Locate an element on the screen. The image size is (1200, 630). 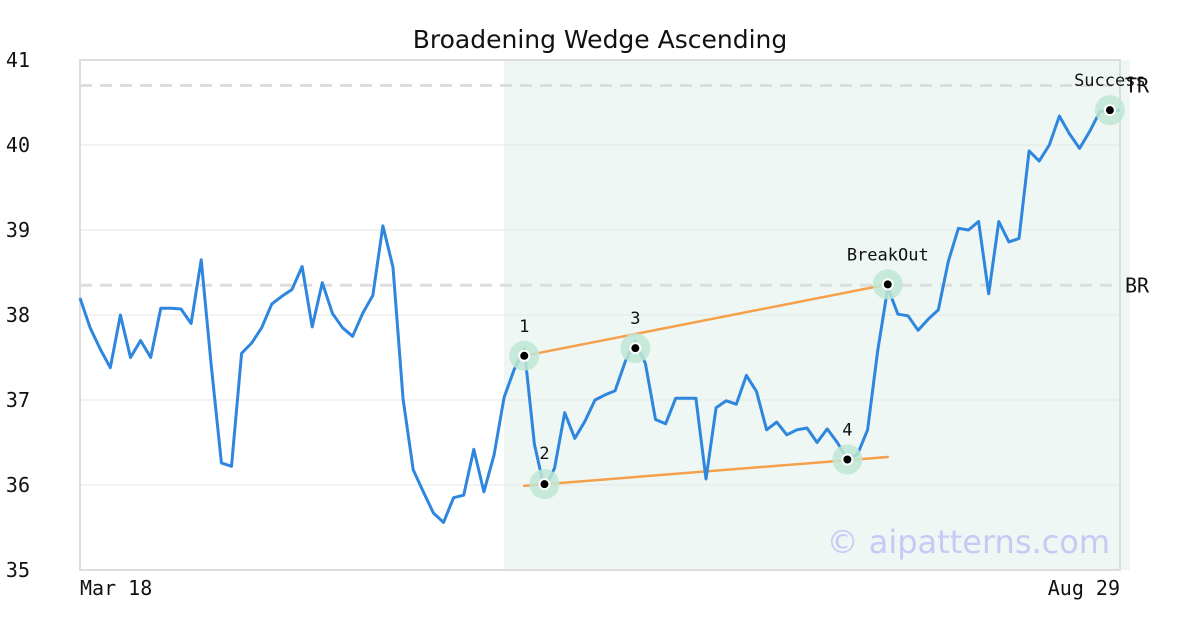
wedge-trendline is located at coordinates (706, 320).